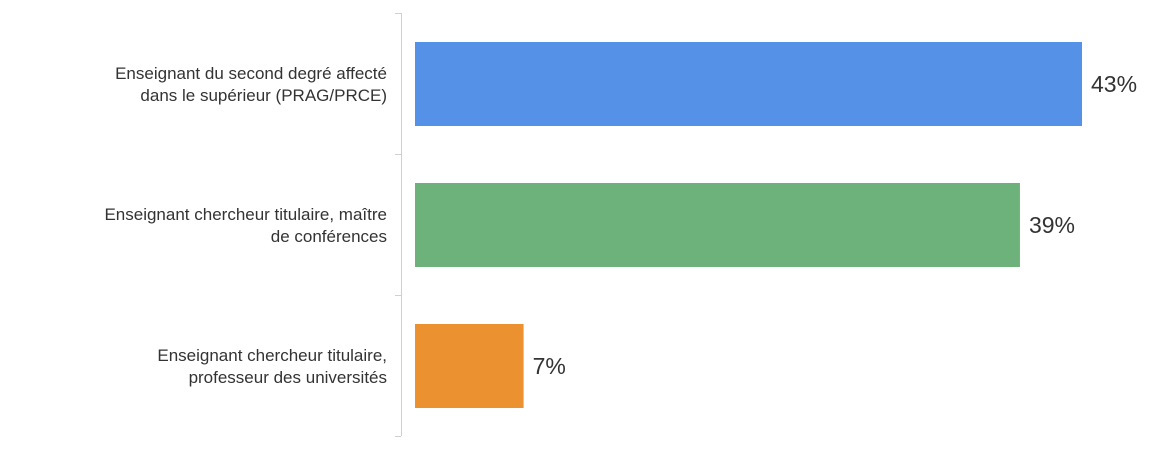 The height and width of the screenshot is (452, 1150). Describe the element at coordinates (329, 236) in the screenshot. I see `category-label-2-line-2: de conférences` at that location.